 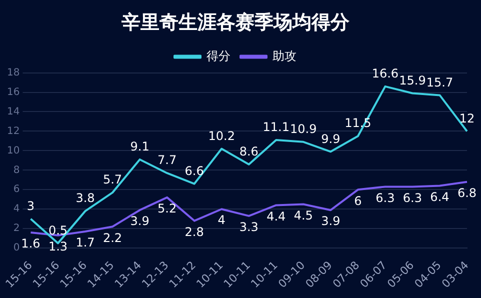 I want to click on legend-label: 得分, so click(x=218, y=55).